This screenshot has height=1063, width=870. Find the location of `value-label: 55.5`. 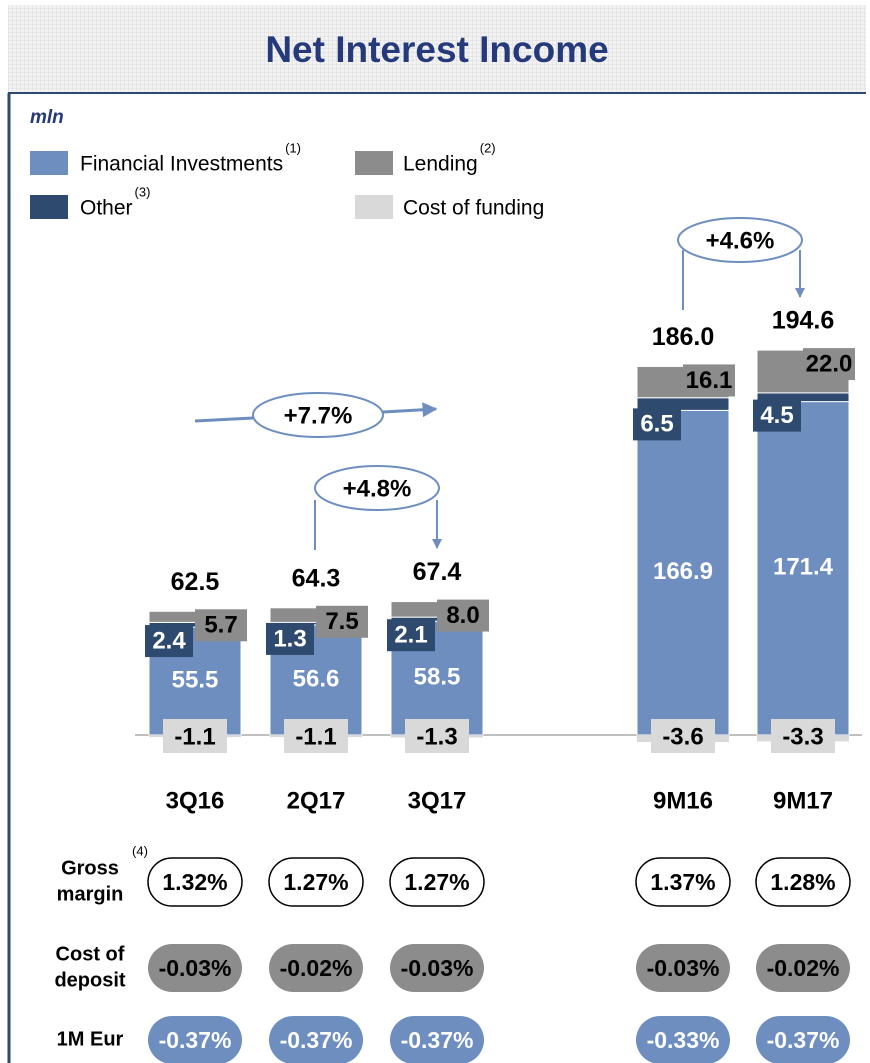

value-label: 55.5 is located at coordinates (195, 679).